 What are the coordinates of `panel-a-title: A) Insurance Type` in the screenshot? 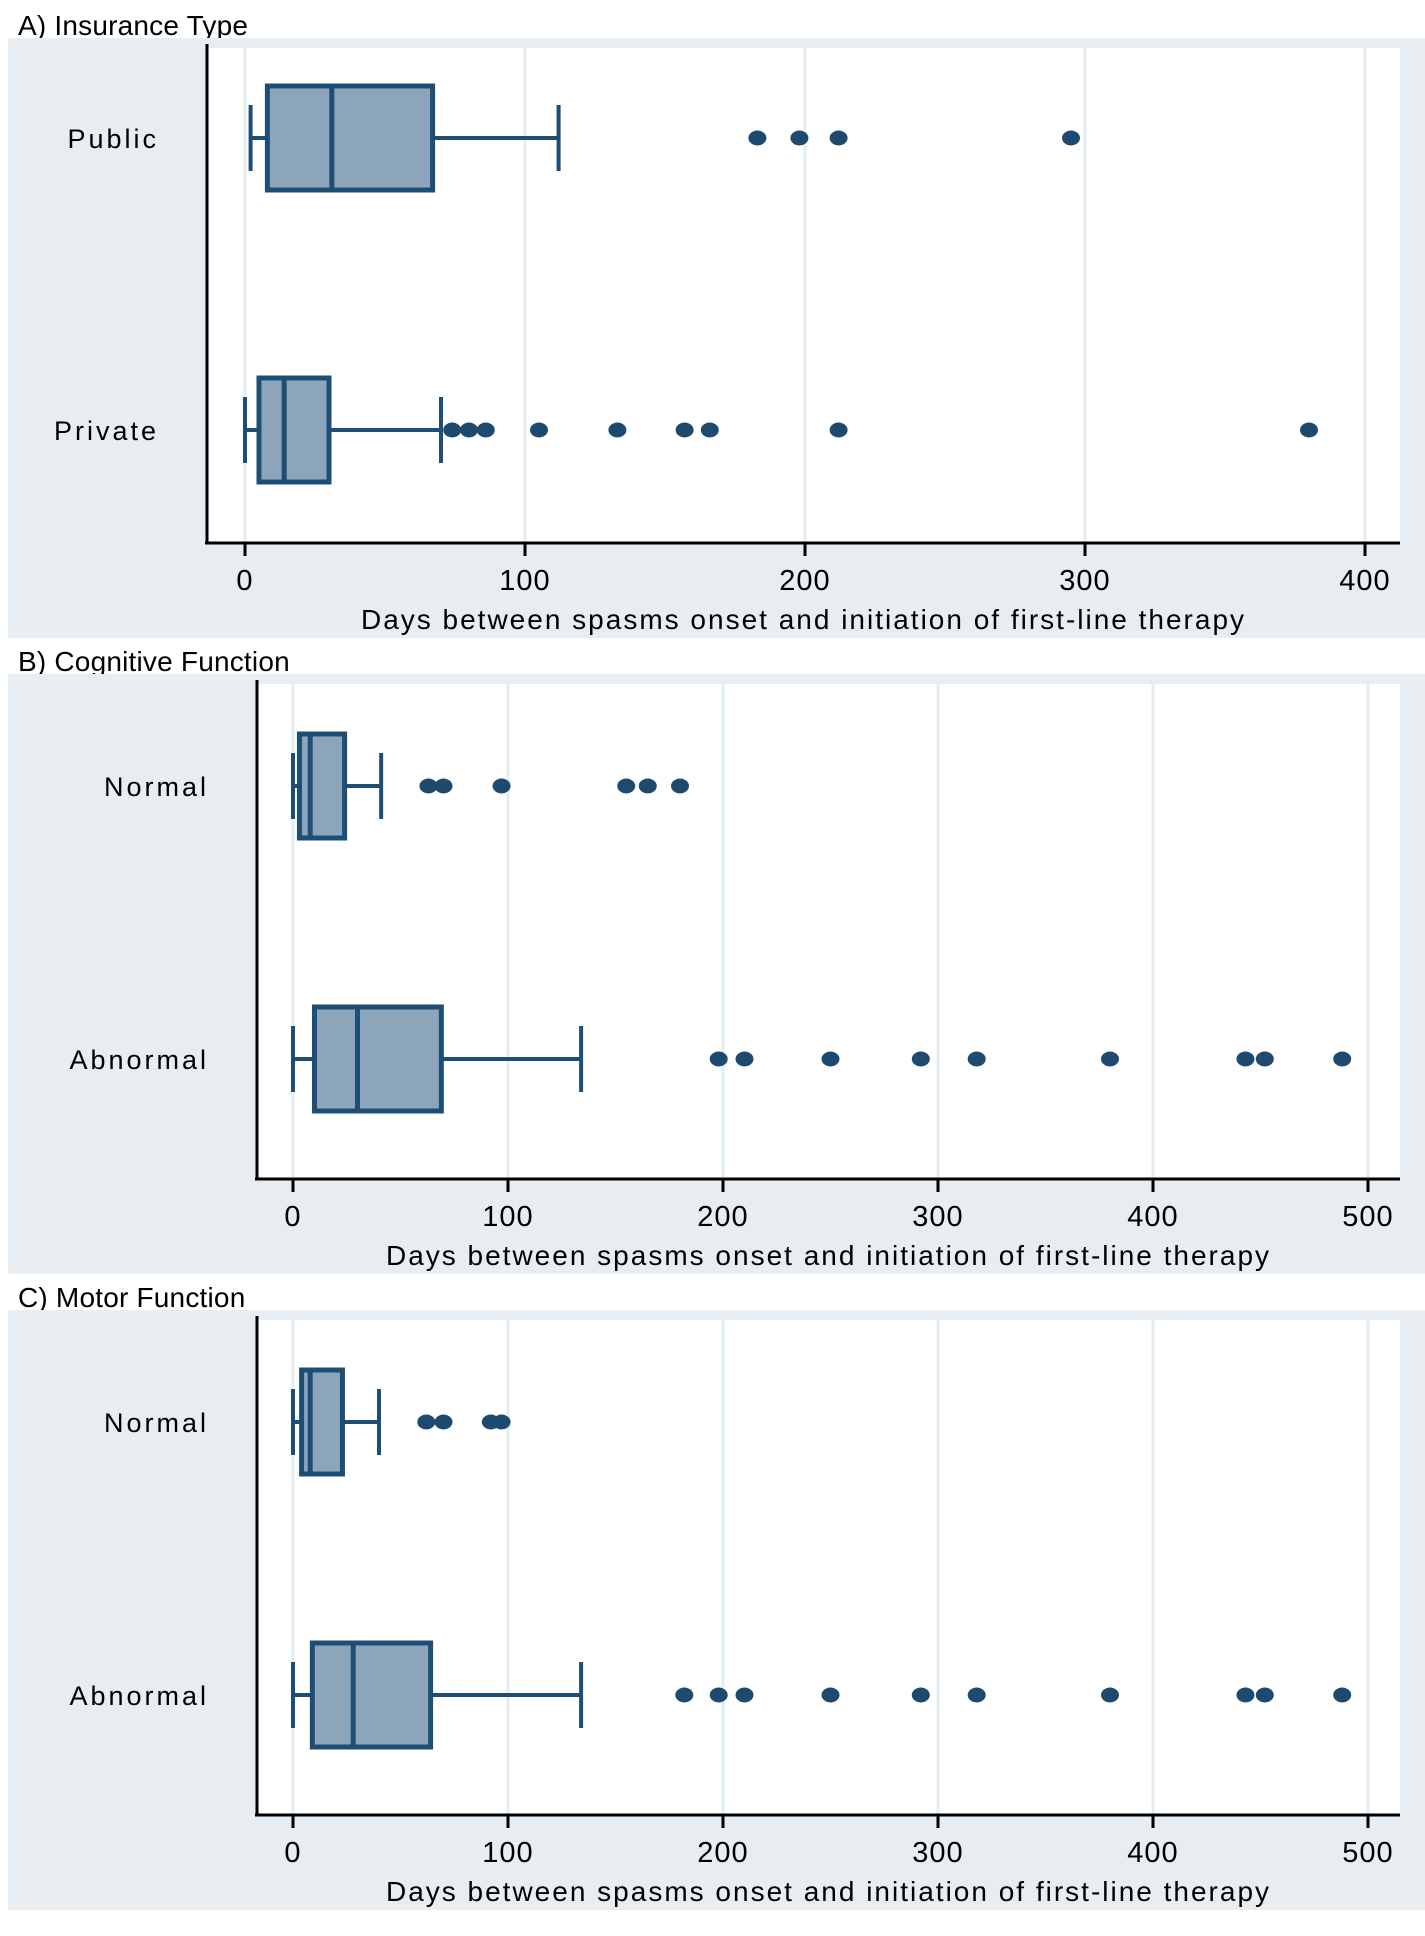 It's located at (133, 25).